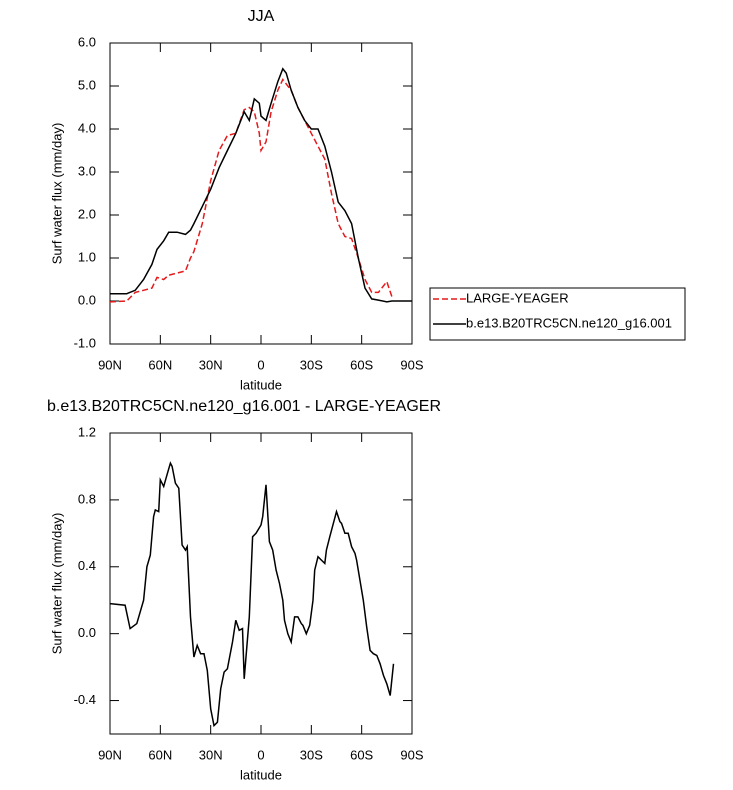 The height and width of the screenshot is (790, 733). Describe the element at coordinates (569, 322) in the screenshot. I see `legend-label: b.e13.B20TRC5CN.ne120_g16.001` at that location.